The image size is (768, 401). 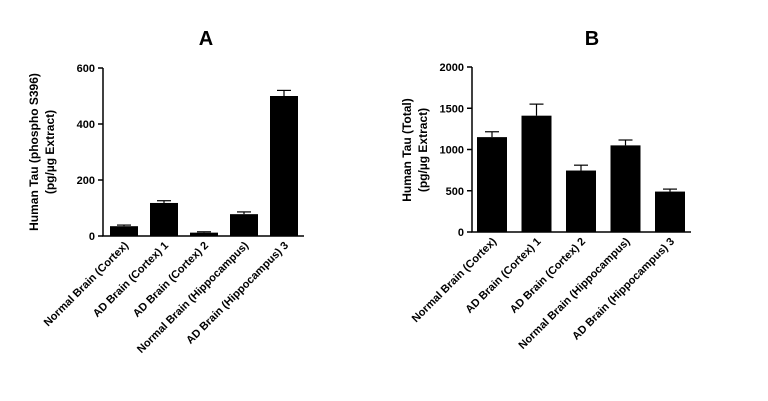 I want to click on panel-letter-b: B, so click(x=592, y=39).